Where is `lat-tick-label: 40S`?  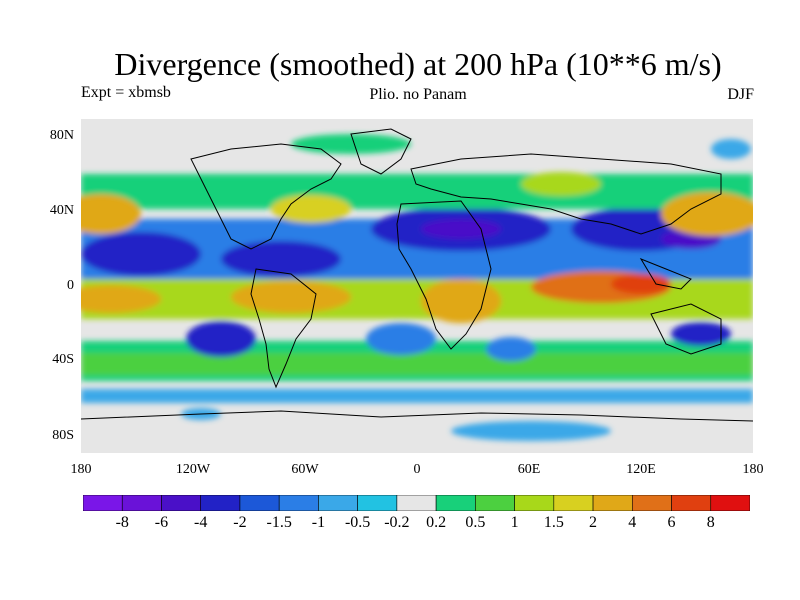
lat-tick-label: 40S is located at coordinates (63, 359).